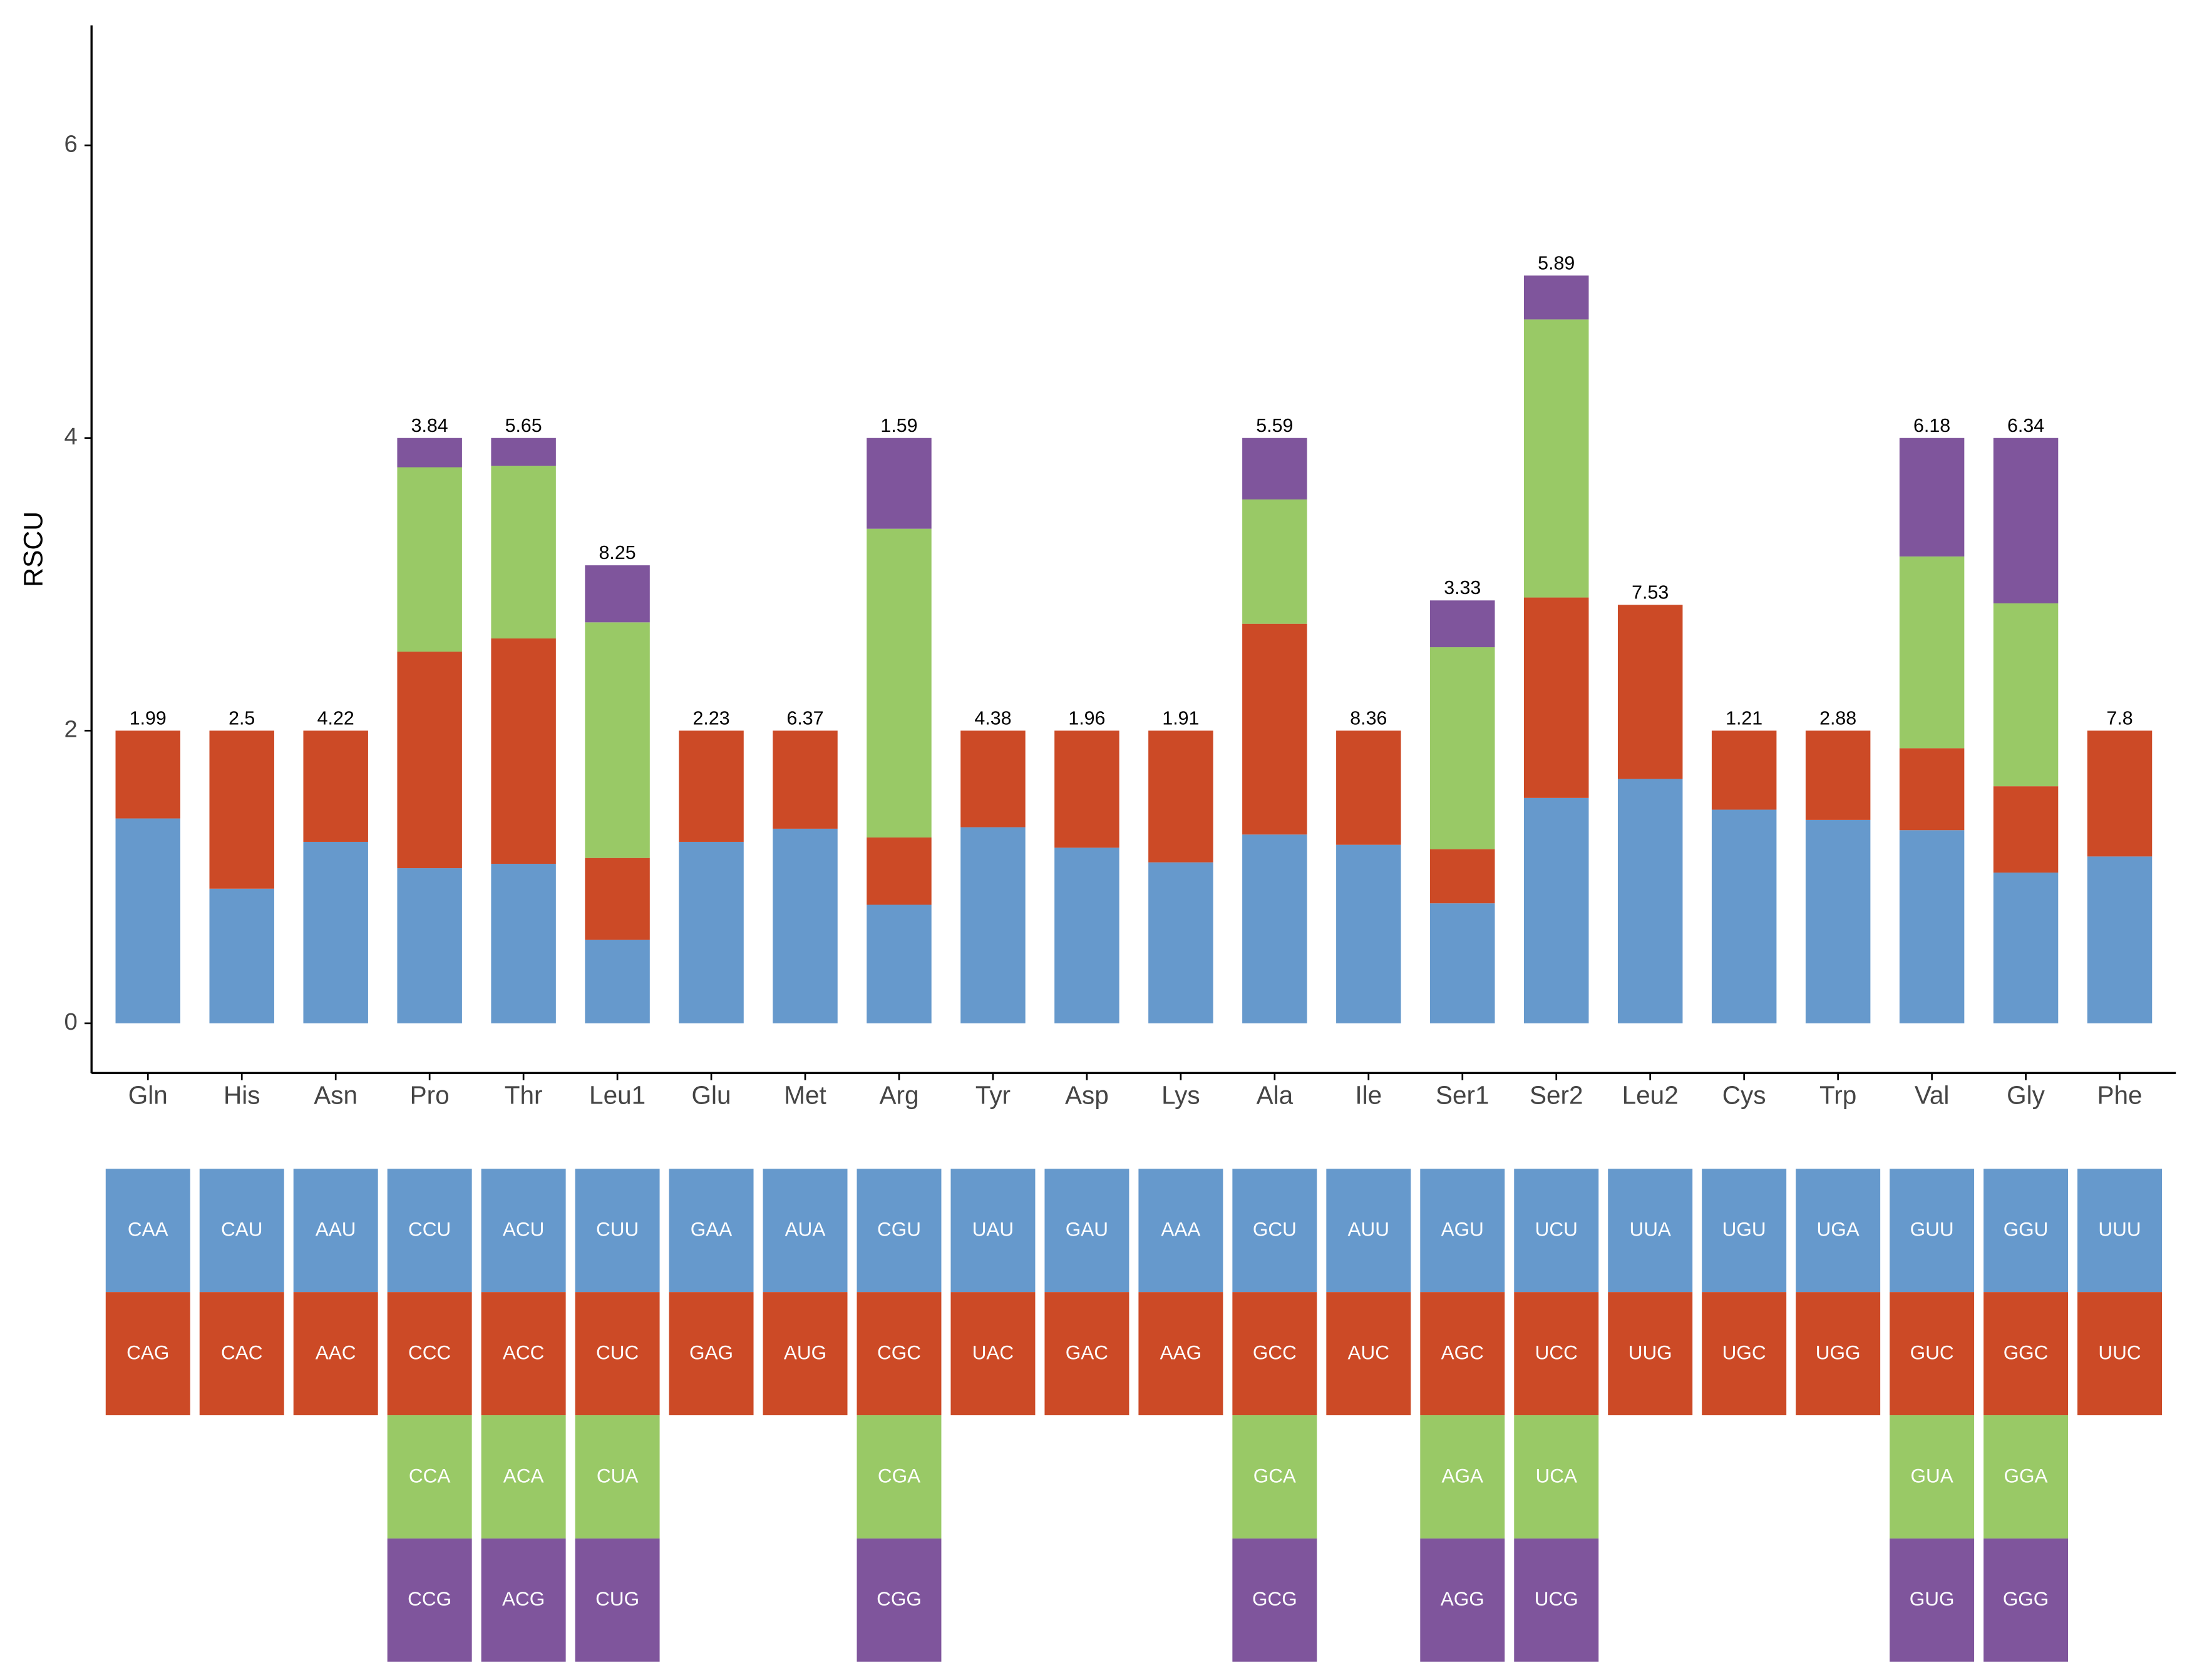 The image size is (2197, 1680). Describe the element at coordinates (805, 1094) in the screenshot. I see `x-tick-label: Met` at that location.